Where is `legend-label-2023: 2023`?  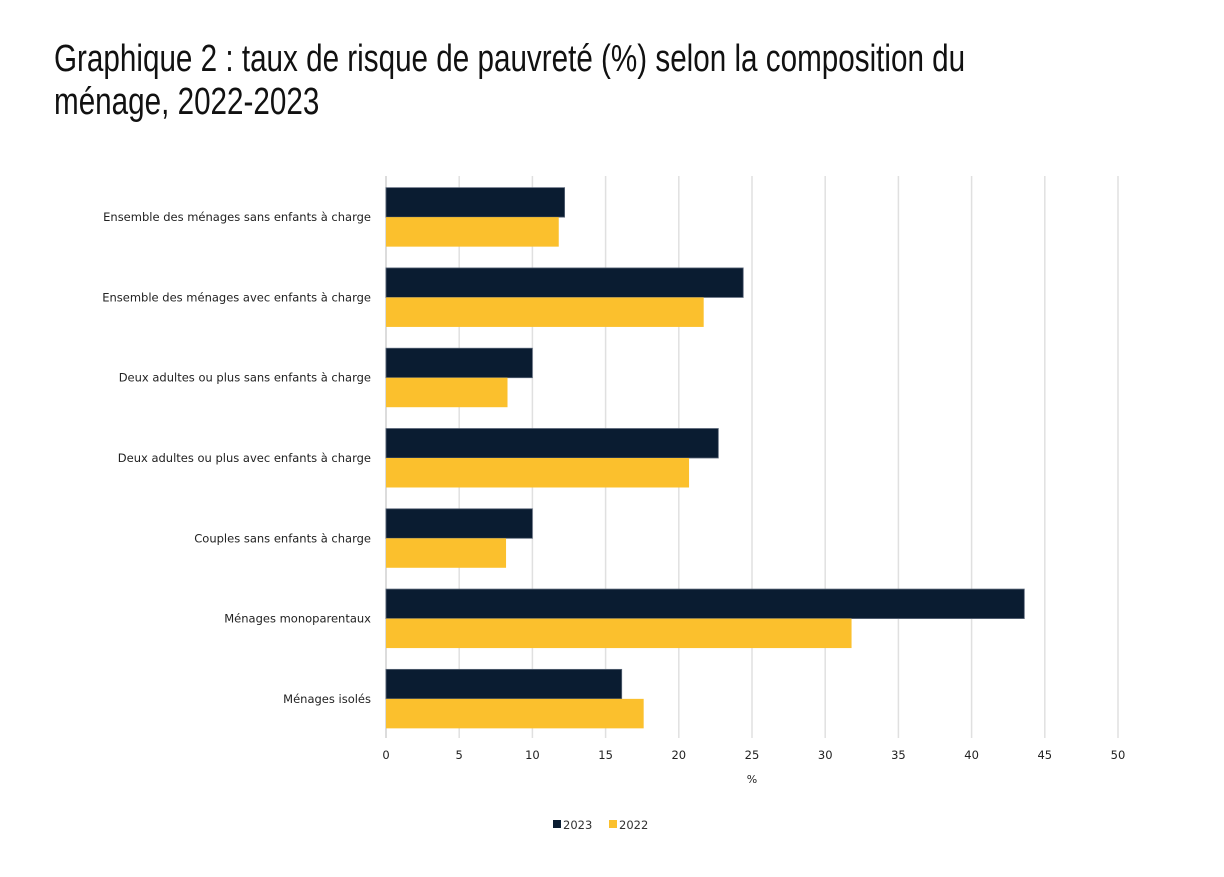 legend-label-2023: 2023 is located at coordinates (577, 825).